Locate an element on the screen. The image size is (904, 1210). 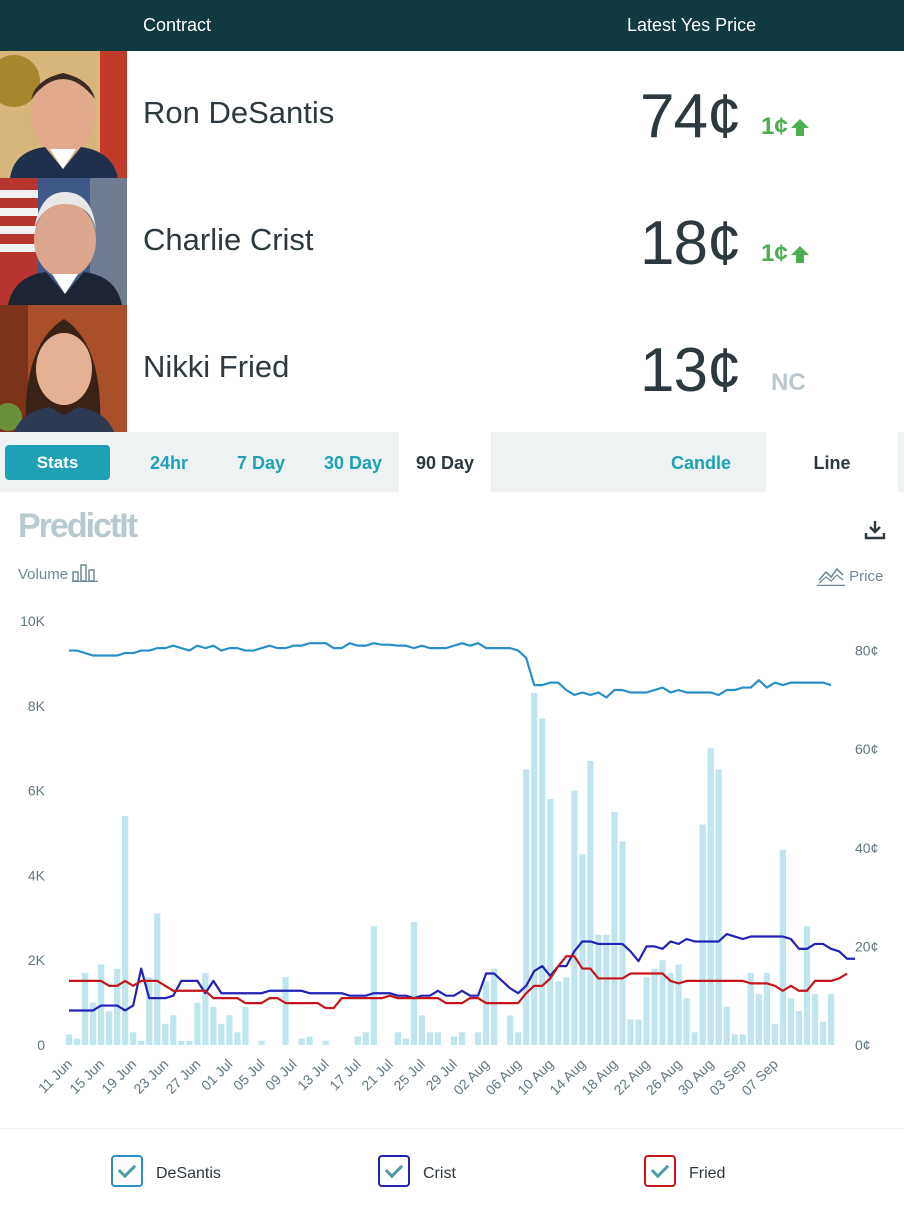
contract-row-desantis: Ron DeSantis 74¢ 1¢ is located at coordinates (452, 115).